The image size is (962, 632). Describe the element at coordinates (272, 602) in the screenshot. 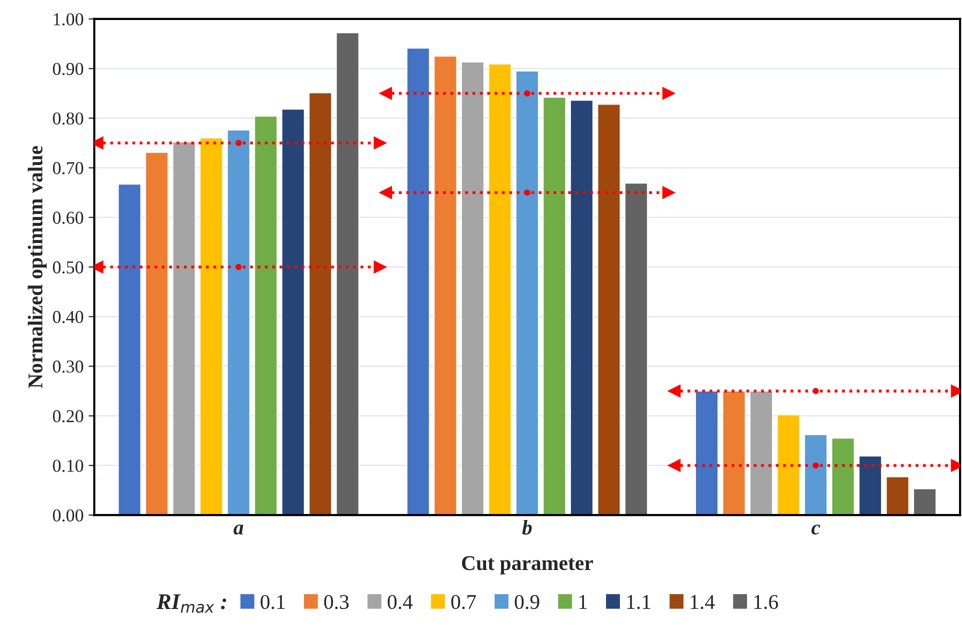

I see `legend-label: 0.1` at that location.